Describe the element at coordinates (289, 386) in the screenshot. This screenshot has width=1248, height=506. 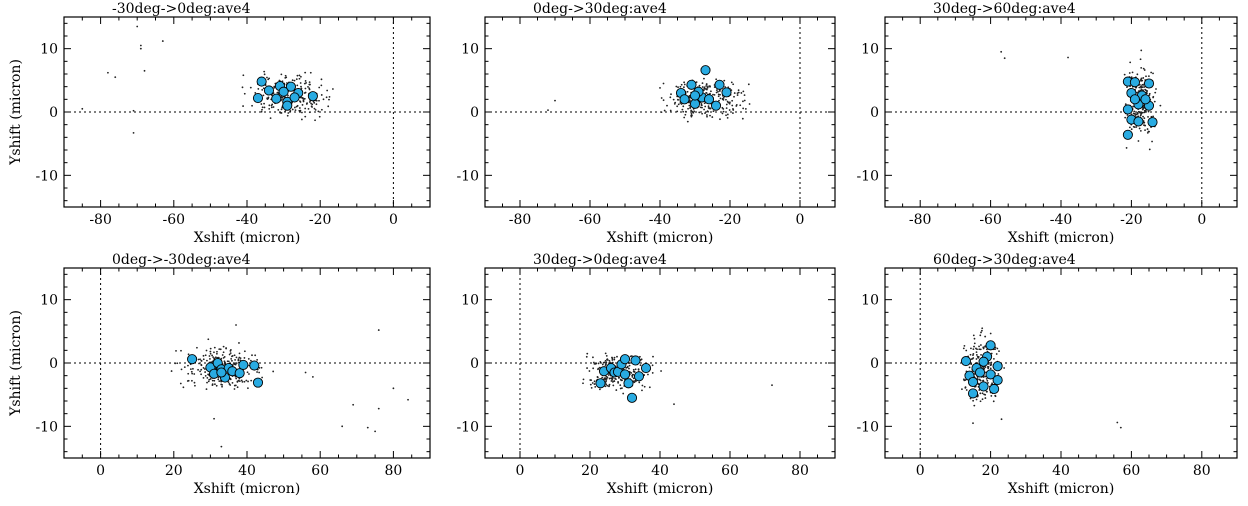
I see `point-cloud` at that location.